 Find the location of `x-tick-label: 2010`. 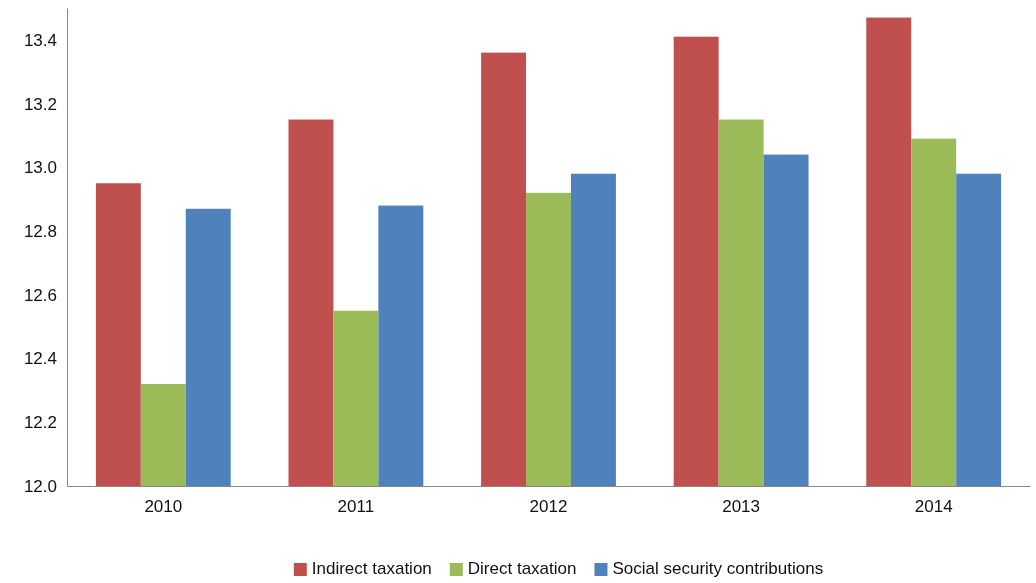

x-tick-label: 2010 is located at coordinates (163, 507).